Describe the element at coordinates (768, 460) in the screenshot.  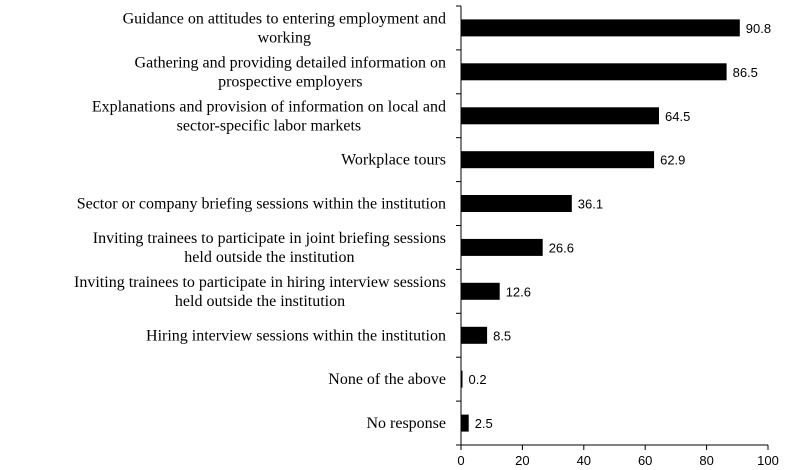
I see `x-tick-label-5: 100` at that location.